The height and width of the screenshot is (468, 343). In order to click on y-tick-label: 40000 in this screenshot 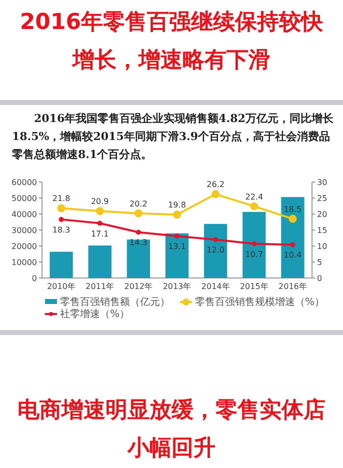, I will do `click(24, 214)`.